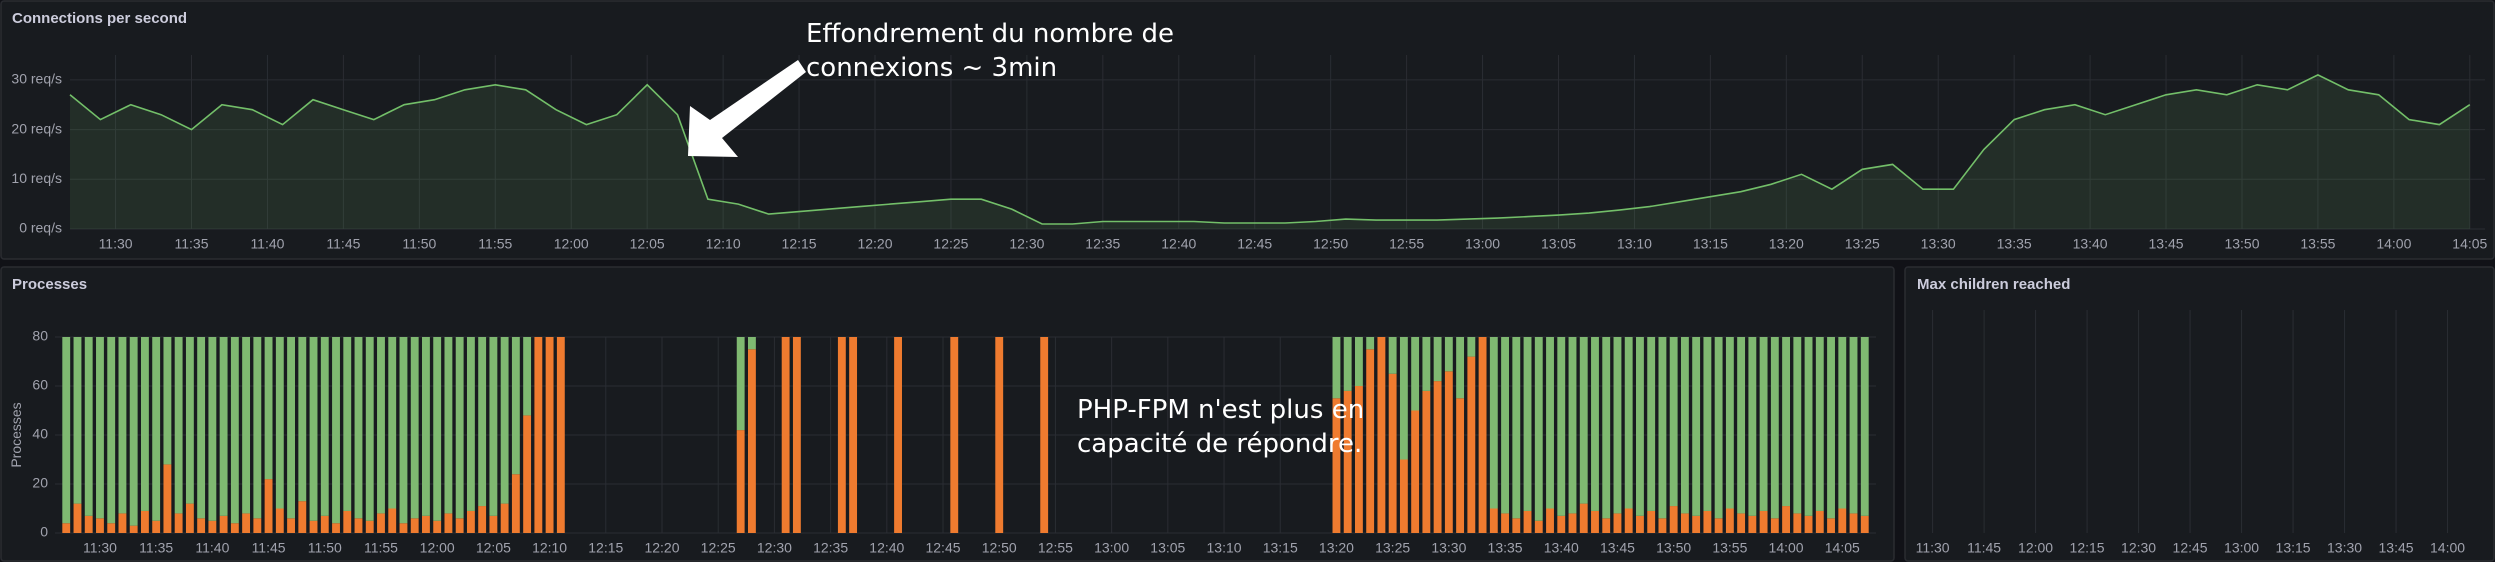  What do you see at coordinates (343, 244) in the screenshot?
I see `x-tick-label: 11:45` at bounding box center [343, 244].